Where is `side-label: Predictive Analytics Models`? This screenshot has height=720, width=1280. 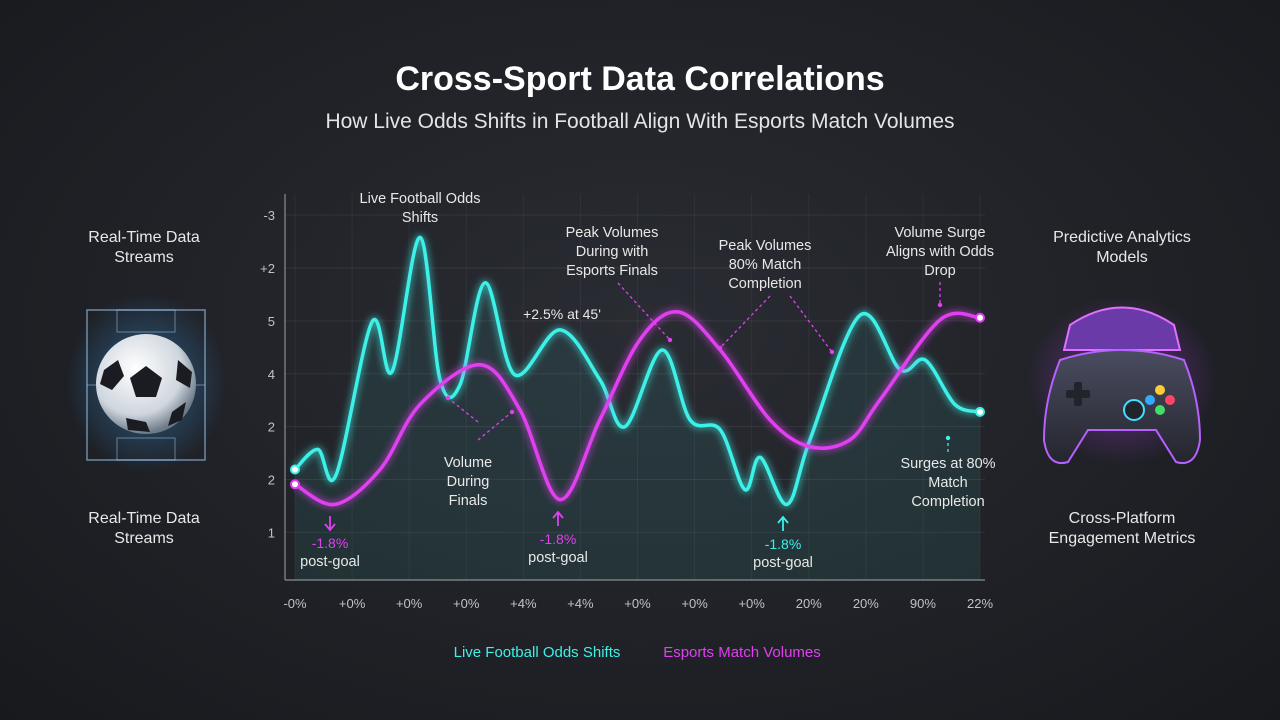
side-label: Predictive Analytics Models is located at coordinates (1122, 247).